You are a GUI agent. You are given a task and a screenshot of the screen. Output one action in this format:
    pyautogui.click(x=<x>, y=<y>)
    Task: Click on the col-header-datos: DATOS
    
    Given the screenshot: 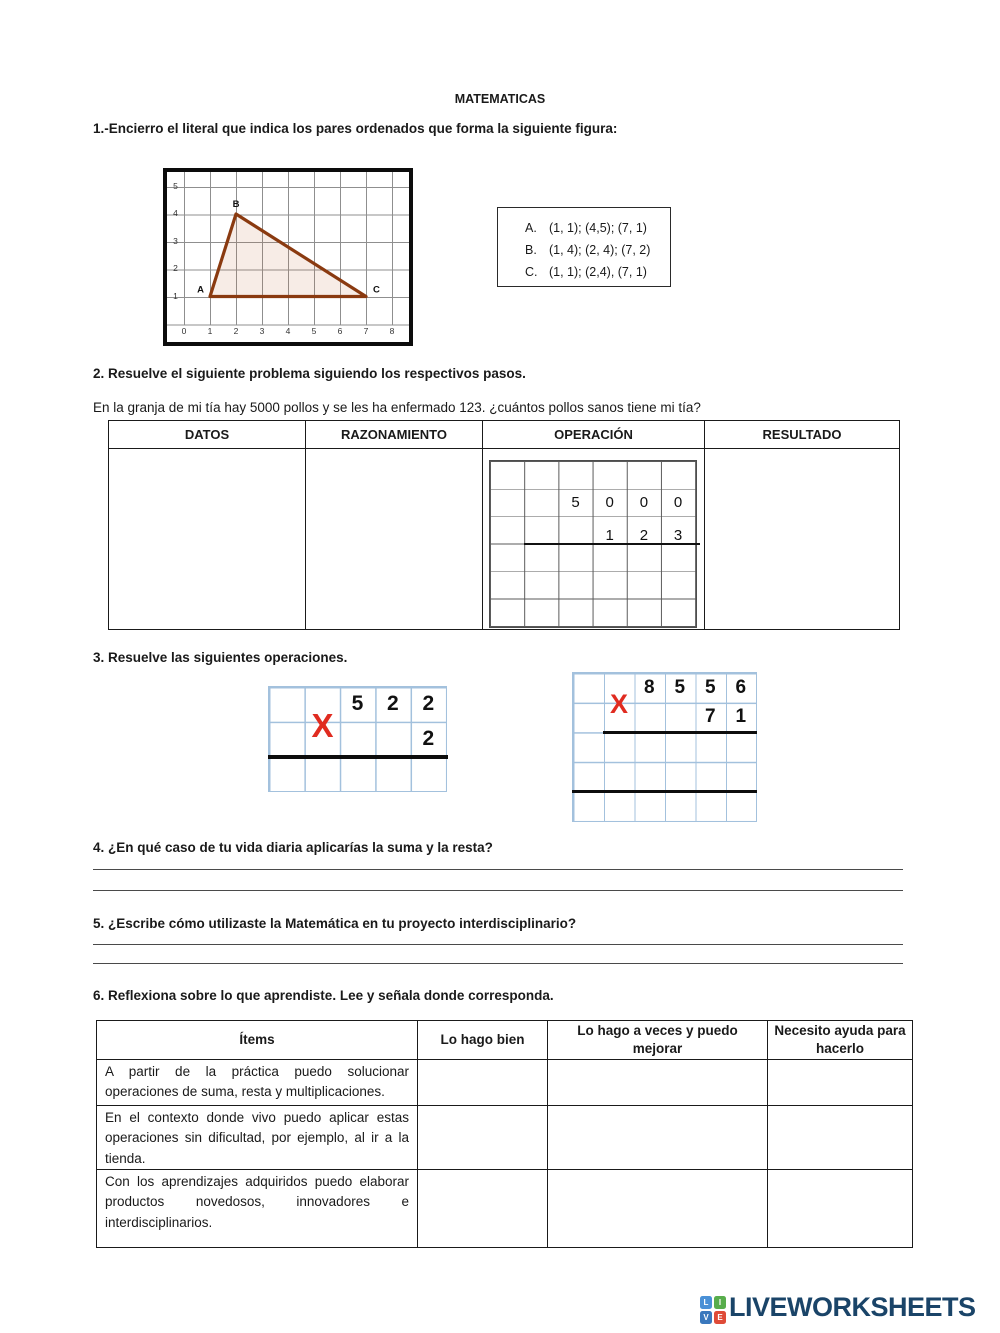 What is the action you would take?
    pyautogui.click(x=207, y=434)
    